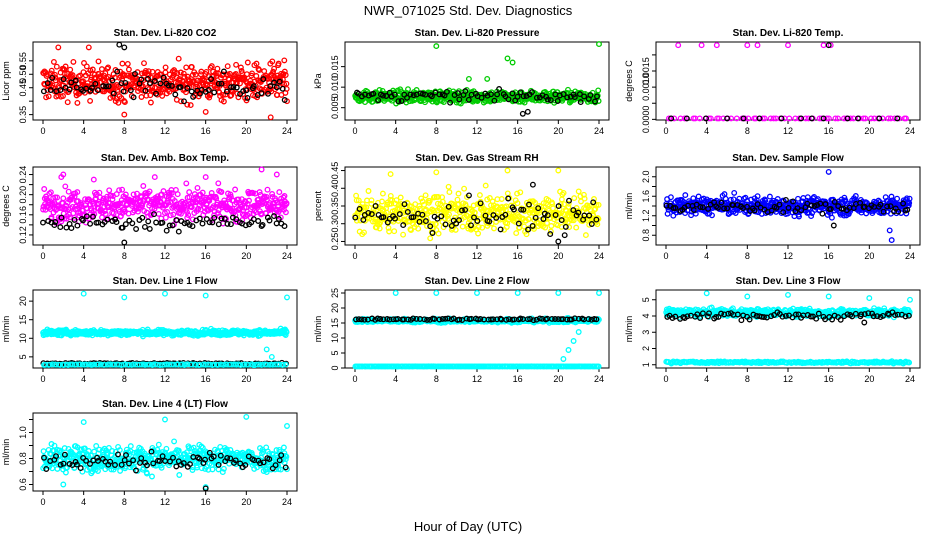  I want to click on panel-title: Stan. Dev. Li-820 Pressure, so click(477, 33).